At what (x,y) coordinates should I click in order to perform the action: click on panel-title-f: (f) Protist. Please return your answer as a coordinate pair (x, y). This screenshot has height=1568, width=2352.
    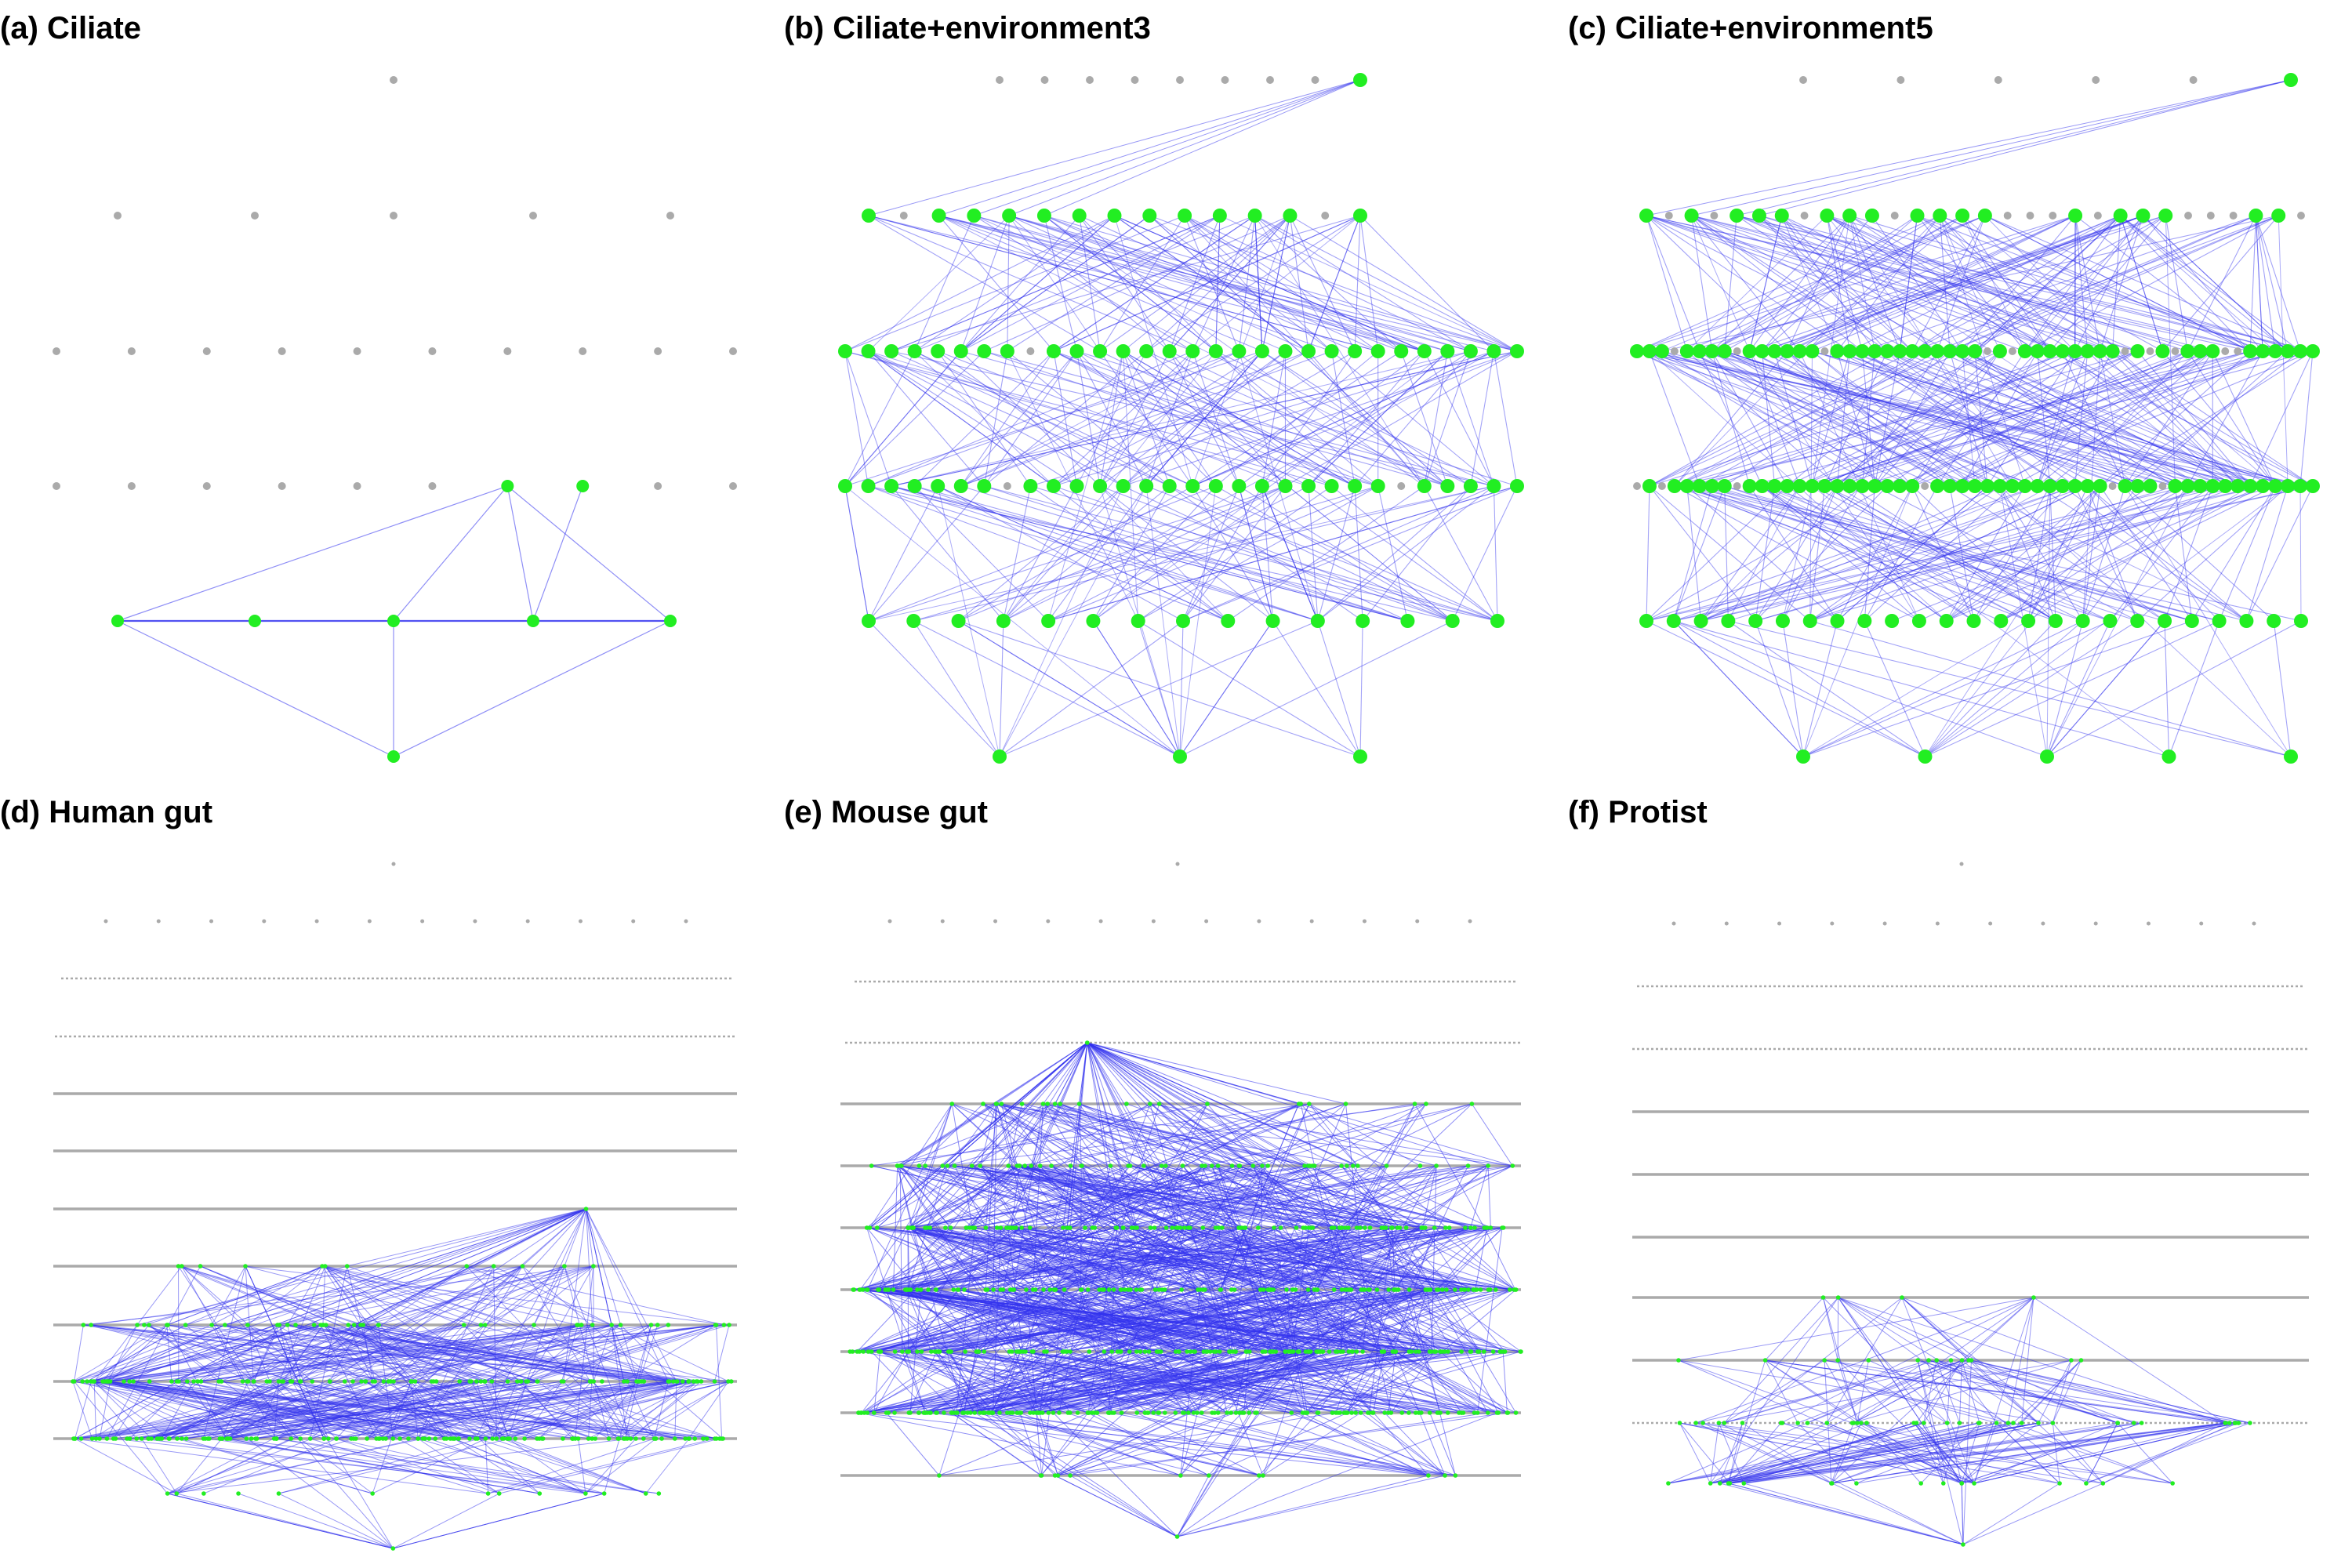
    Looking at the image, I should click on (1638, 812).